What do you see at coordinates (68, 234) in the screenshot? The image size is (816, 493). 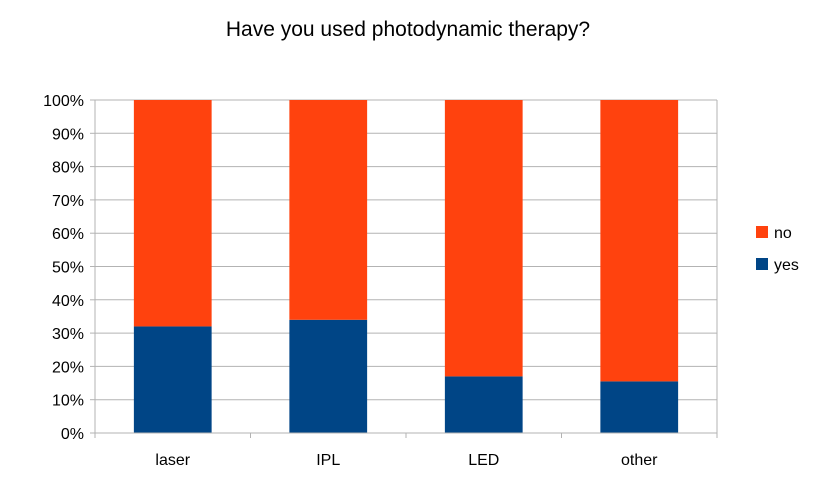 I see `y-tick-label: 60%` at bounding box center [68, 234].